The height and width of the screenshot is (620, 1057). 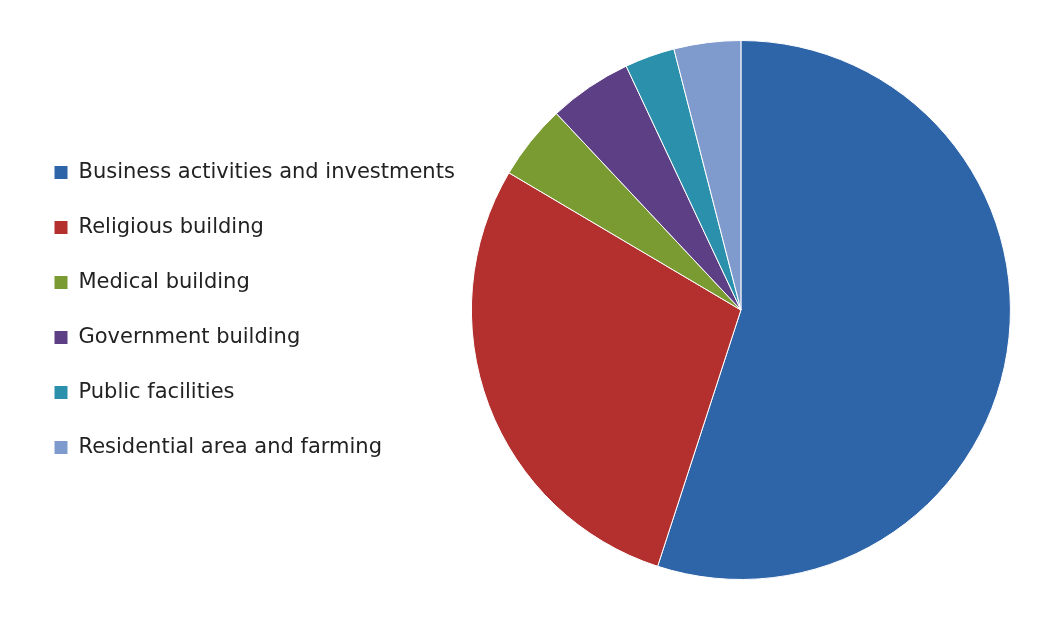 I want to click on legend-label: Residential area and farming, so click(x=230, y=445).